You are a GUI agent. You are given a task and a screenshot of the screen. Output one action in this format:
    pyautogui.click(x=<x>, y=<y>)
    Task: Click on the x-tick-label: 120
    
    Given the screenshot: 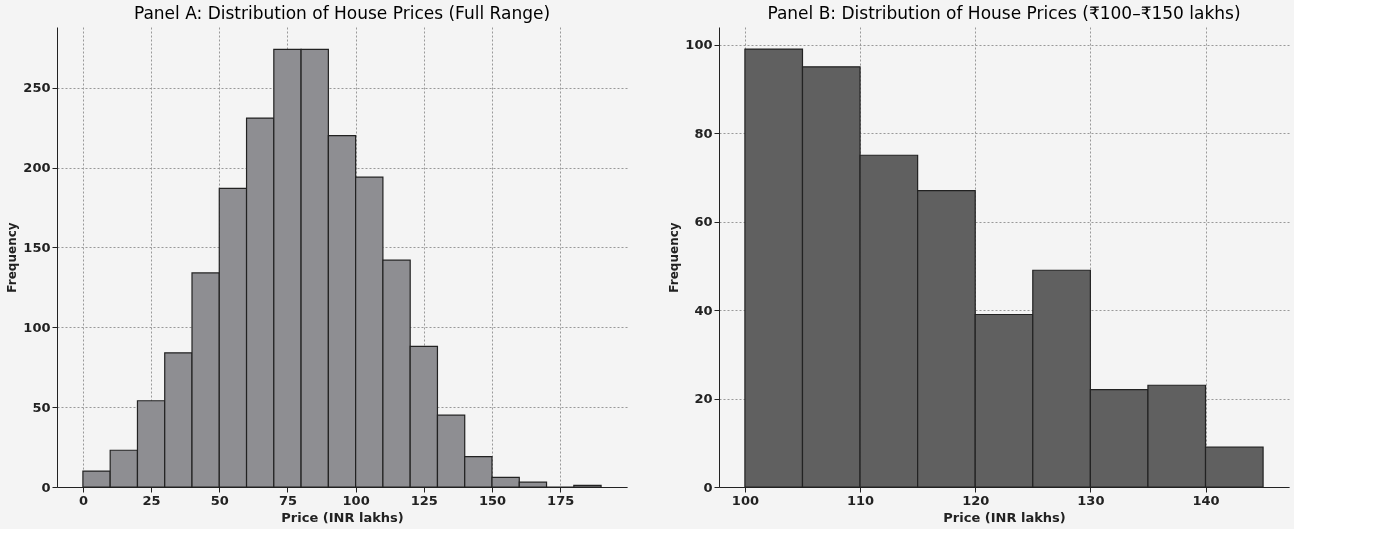 What is the action you would take?
    pyautogui.click(x=976, y=500)
    